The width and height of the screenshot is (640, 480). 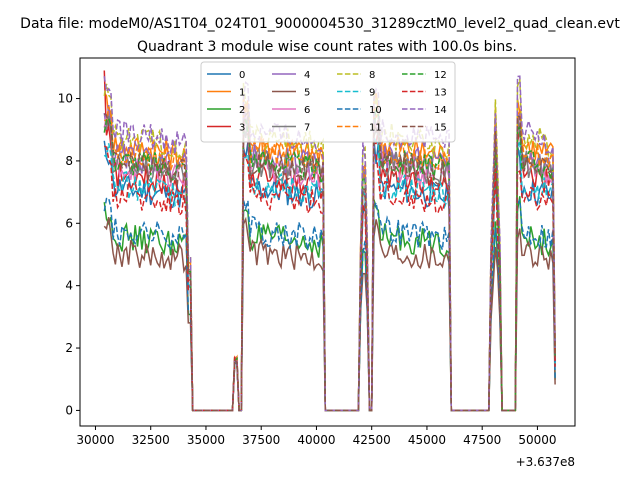 What do you see at coordinates (69, 254) in the screenshot?
I see `y-axis: 0 2 4 6 8 10` at bounding box center [69, 254].